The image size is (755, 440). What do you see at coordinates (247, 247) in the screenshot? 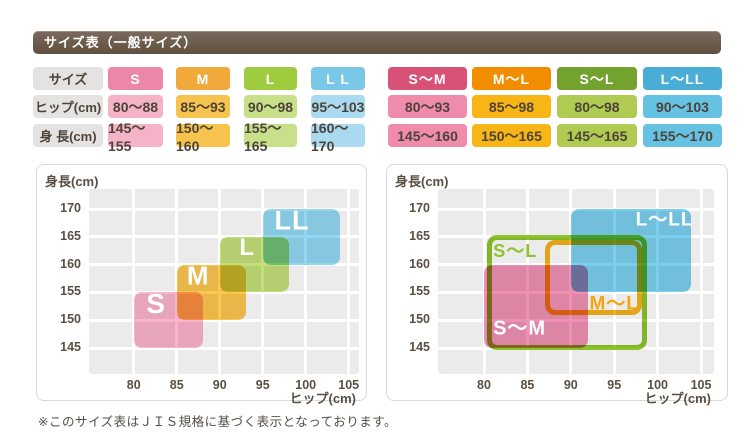
I see `size-region-label: L` at bounding box center [247, 247].